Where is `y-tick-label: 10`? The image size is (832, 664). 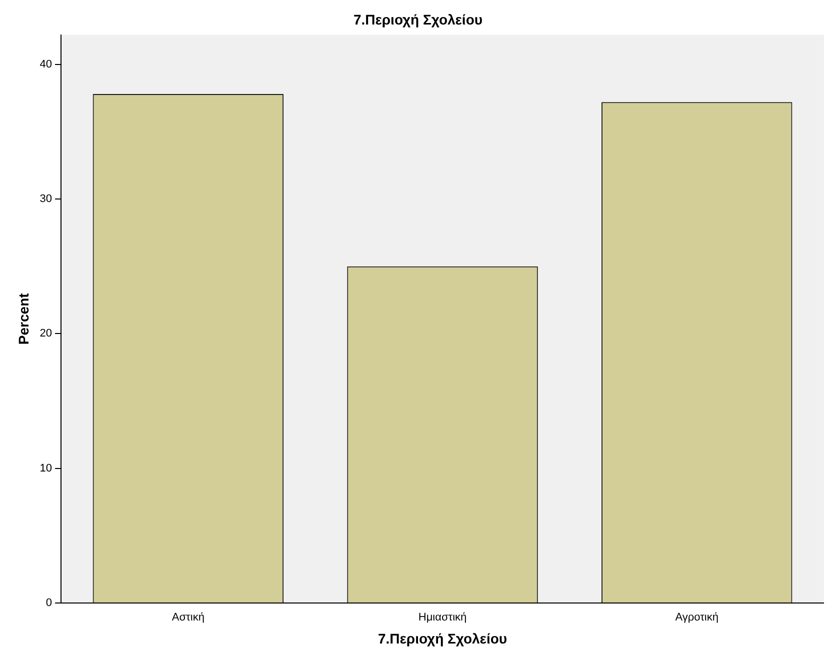 y-tick-label: 10 is located at coordinates (46, 468).